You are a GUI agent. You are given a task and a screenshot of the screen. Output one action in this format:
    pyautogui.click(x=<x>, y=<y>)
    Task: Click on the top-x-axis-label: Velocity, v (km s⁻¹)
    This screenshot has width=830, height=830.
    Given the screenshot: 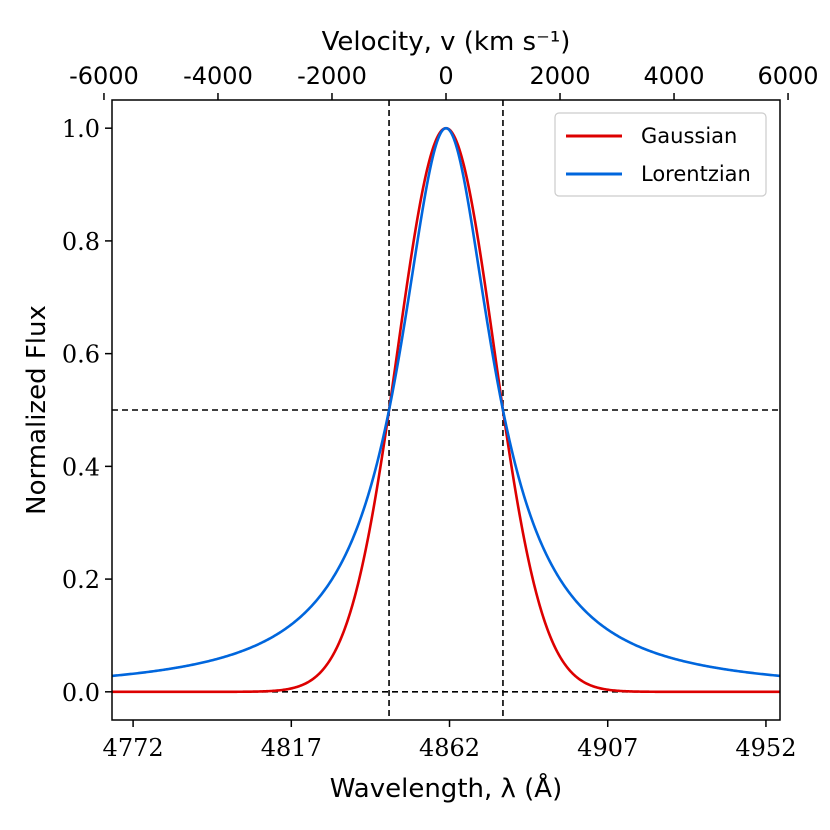 What is the action you would take?
    pyautogui.click(x=446, y=42)
    